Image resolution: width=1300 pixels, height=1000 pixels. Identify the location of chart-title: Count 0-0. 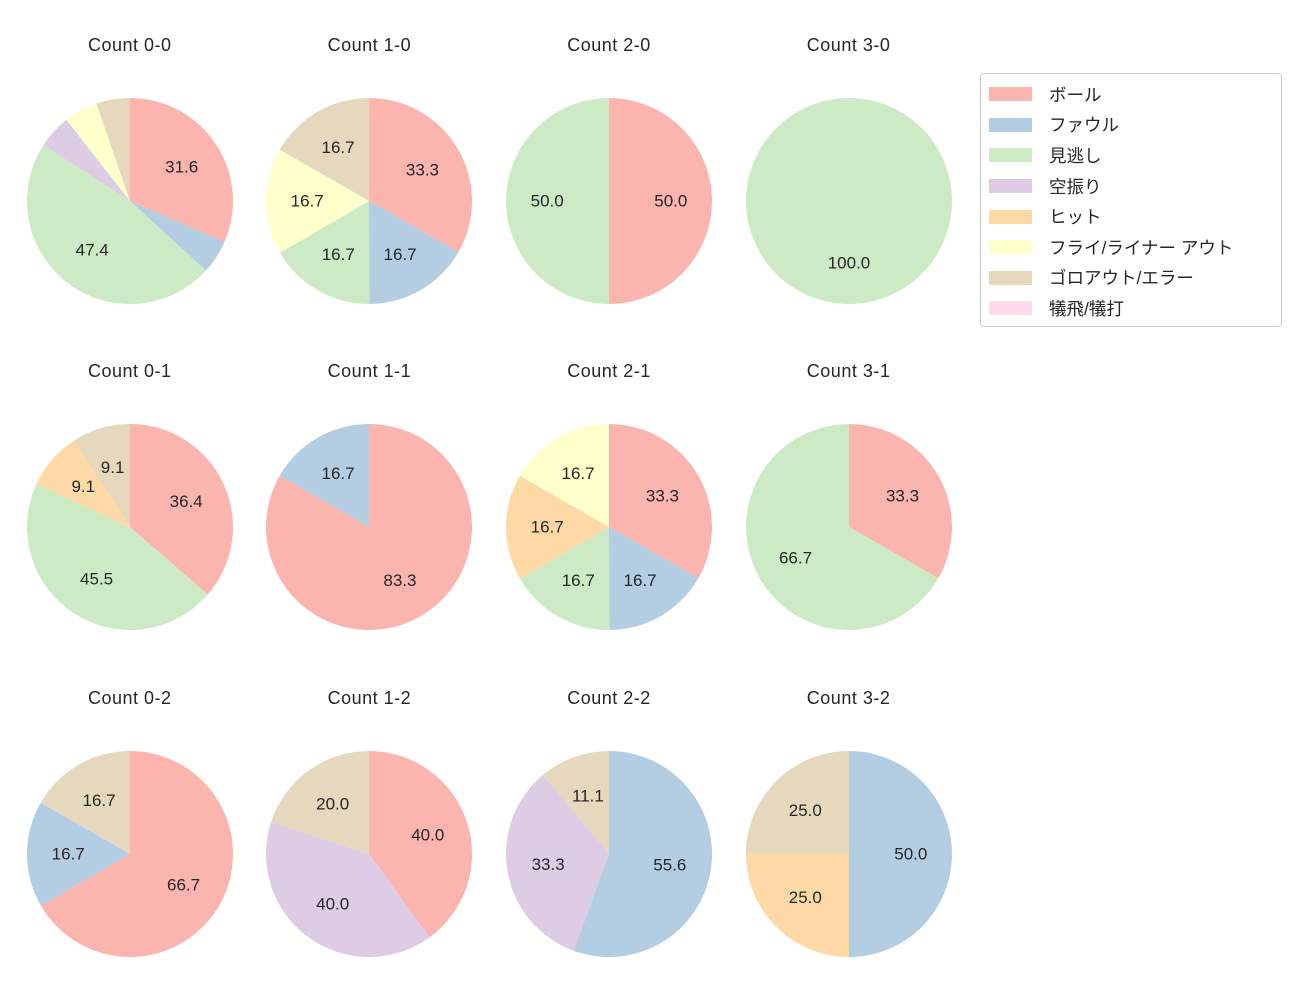
(130, 45).